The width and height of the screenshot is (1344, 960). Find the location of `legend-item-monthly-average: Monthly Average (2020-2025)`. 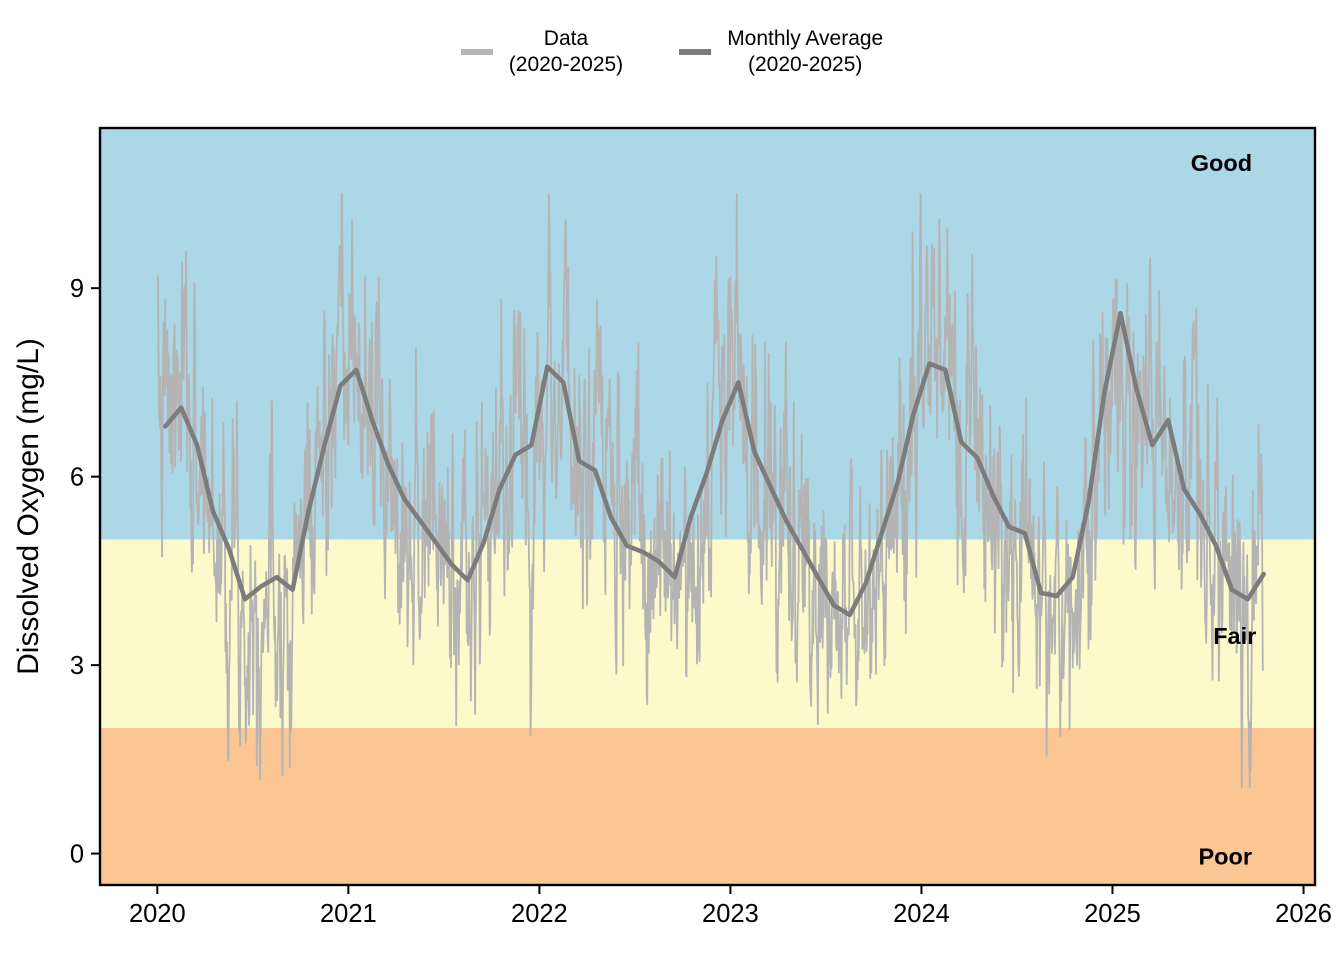

legend-item-monthly-average: Monthly Average (2020-2025) is located at coordinates (781, 52).